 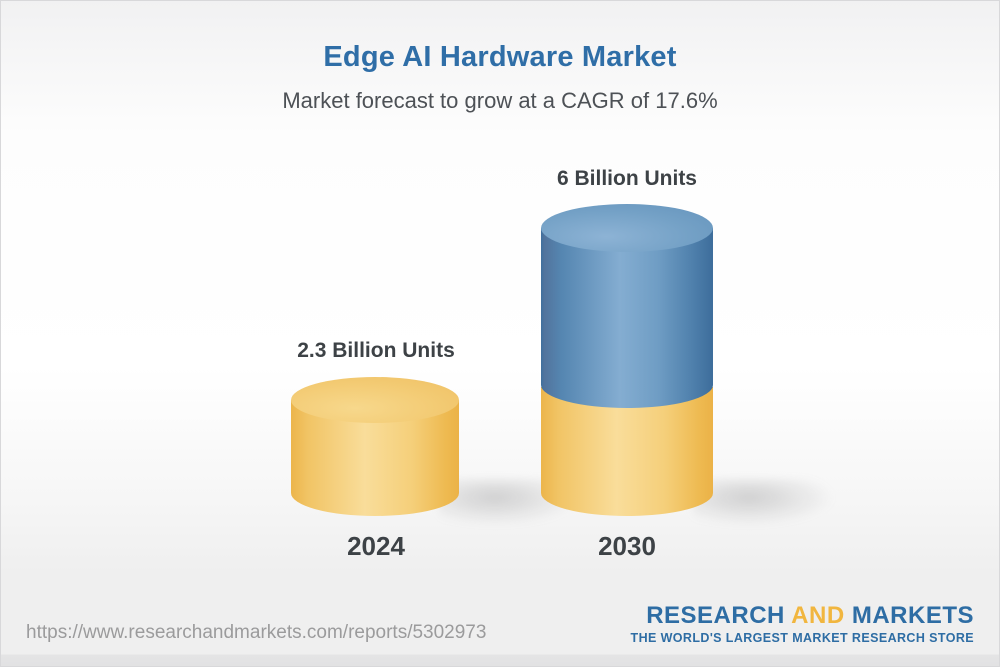 I want to click on bar-cylinder-2030, so click(x=627, y=360).